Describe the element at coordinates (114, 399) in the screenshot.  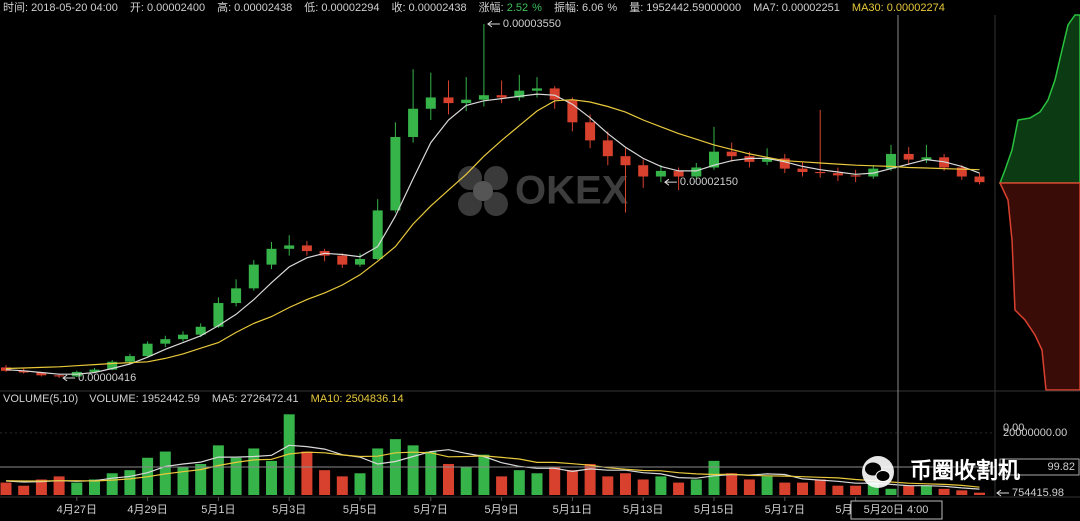
I see `header-label: VOLUME:` at that location.